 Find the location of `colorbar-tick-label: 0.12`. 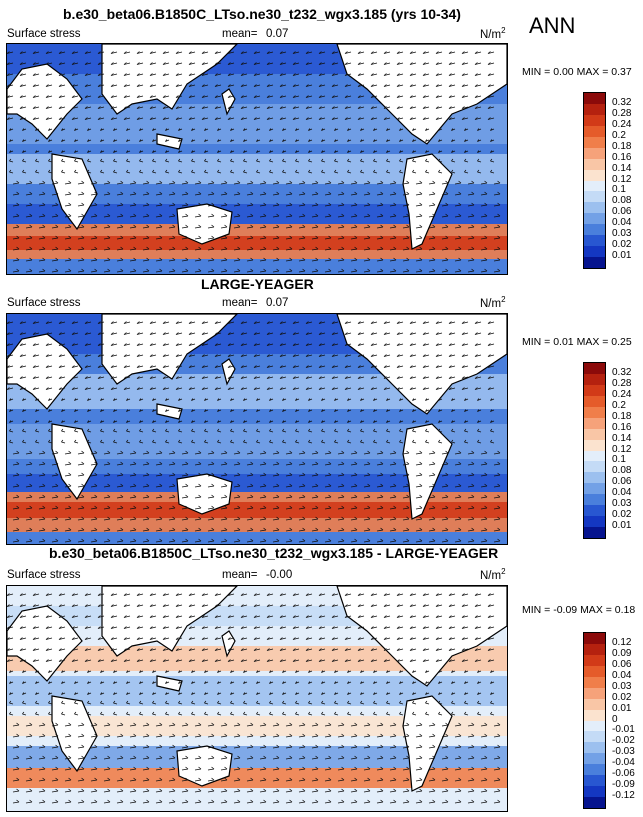

colorbar-tick-label: 0.12 is located at coordinates (622, 179).